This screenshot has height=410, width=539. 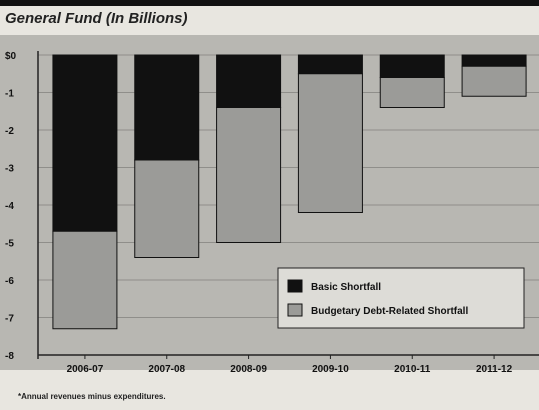 What do you see at coordinates (494, 369) in the screenshot?
I see `x-tick-label: 2011-12` at bounding box center [494, 369].